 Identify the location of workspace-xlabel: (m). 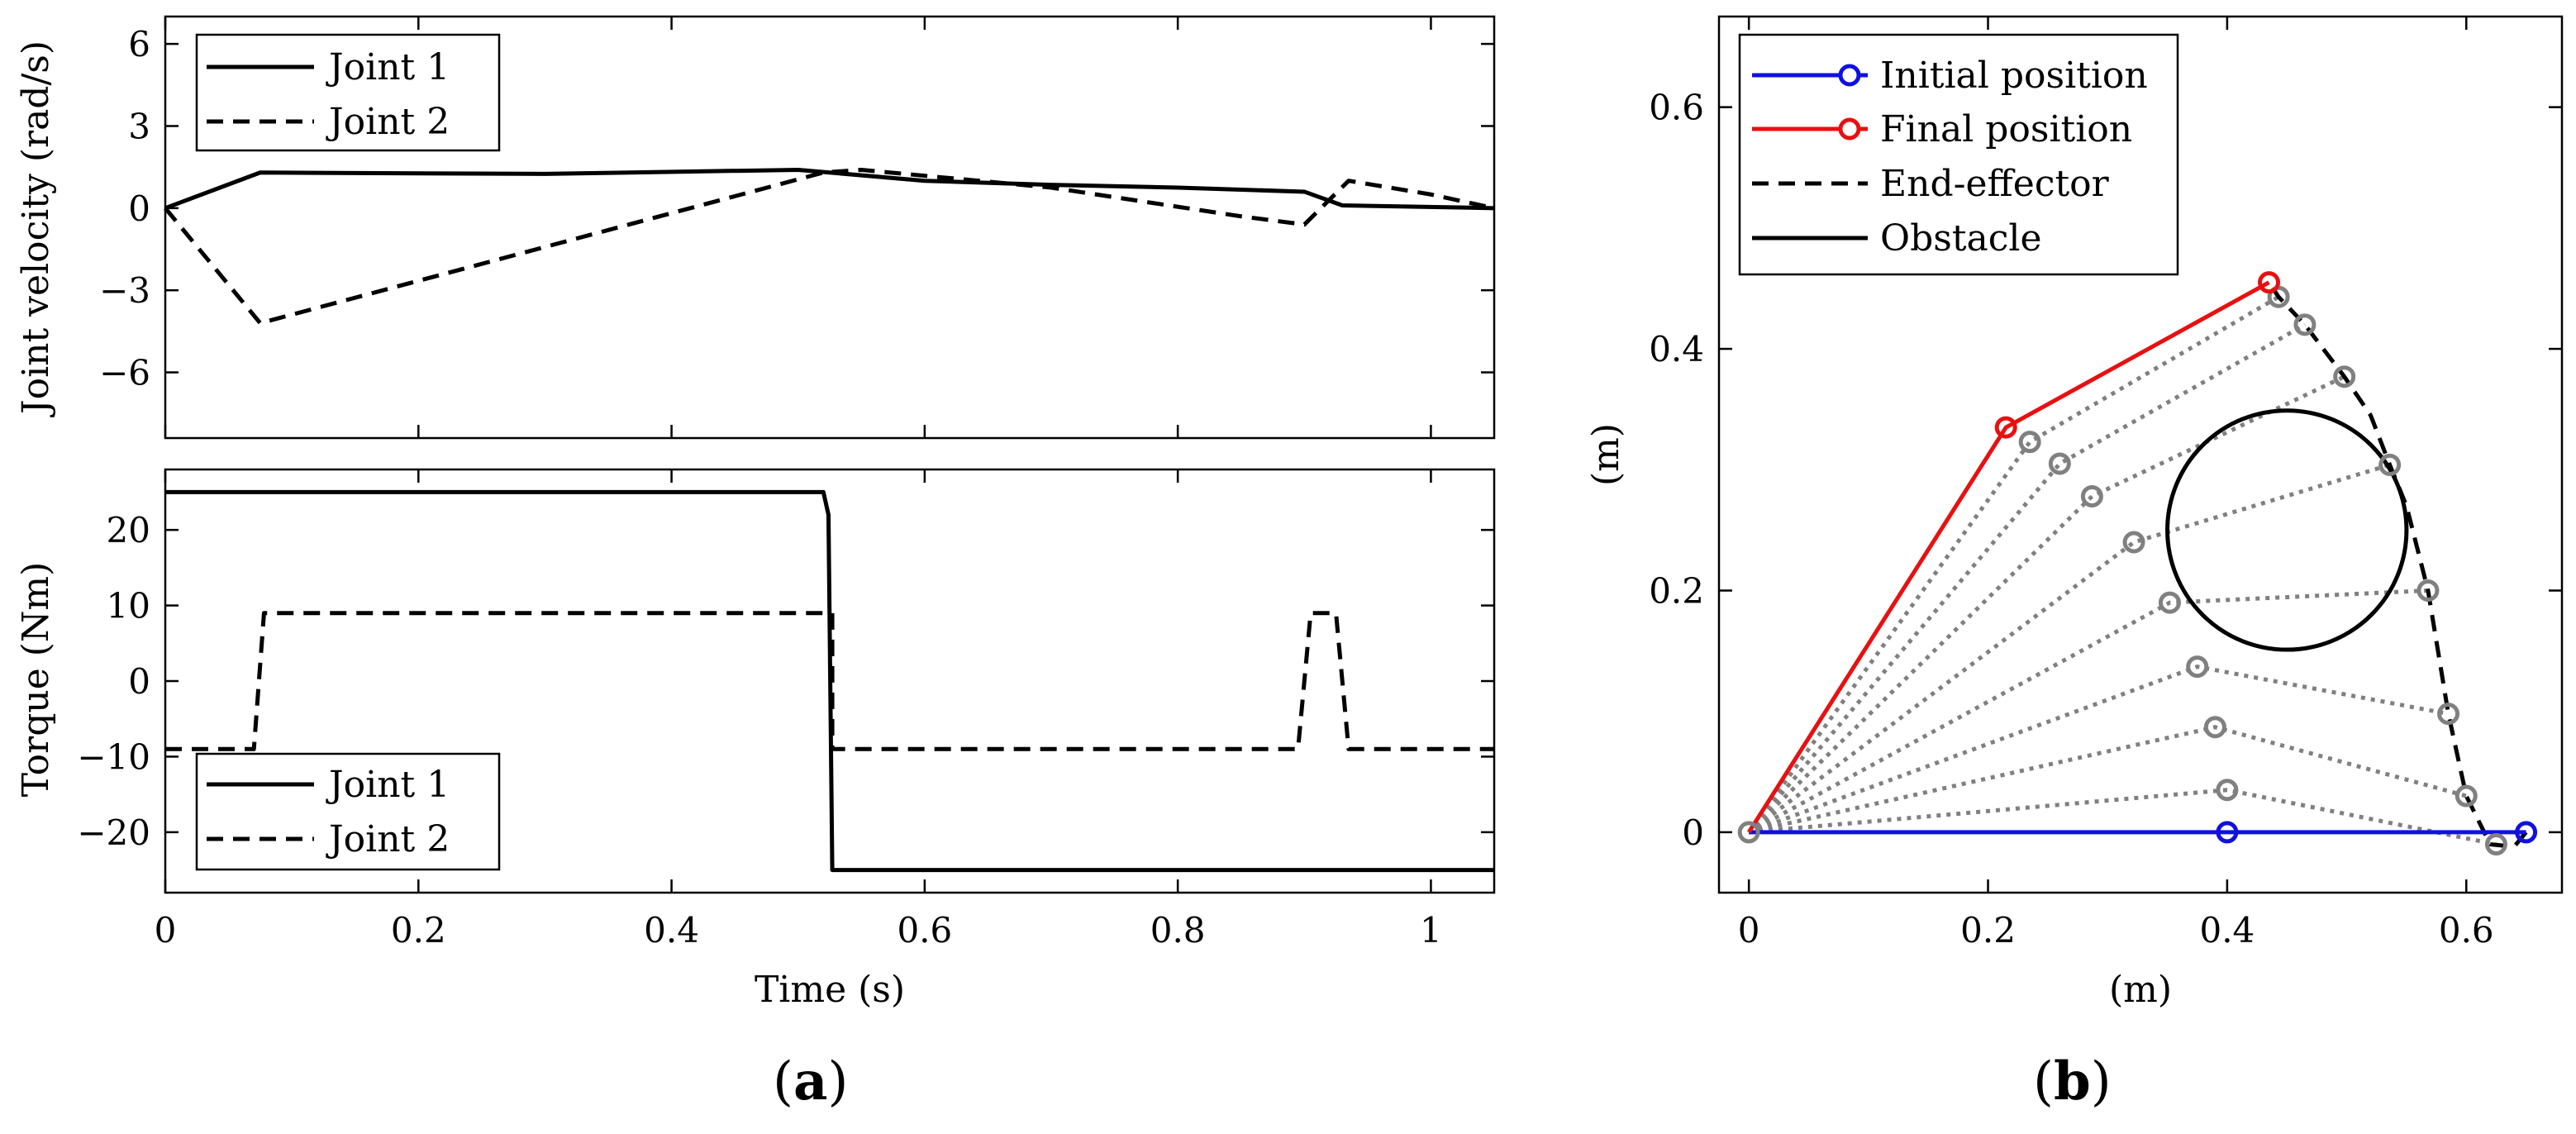
(2140, 990).